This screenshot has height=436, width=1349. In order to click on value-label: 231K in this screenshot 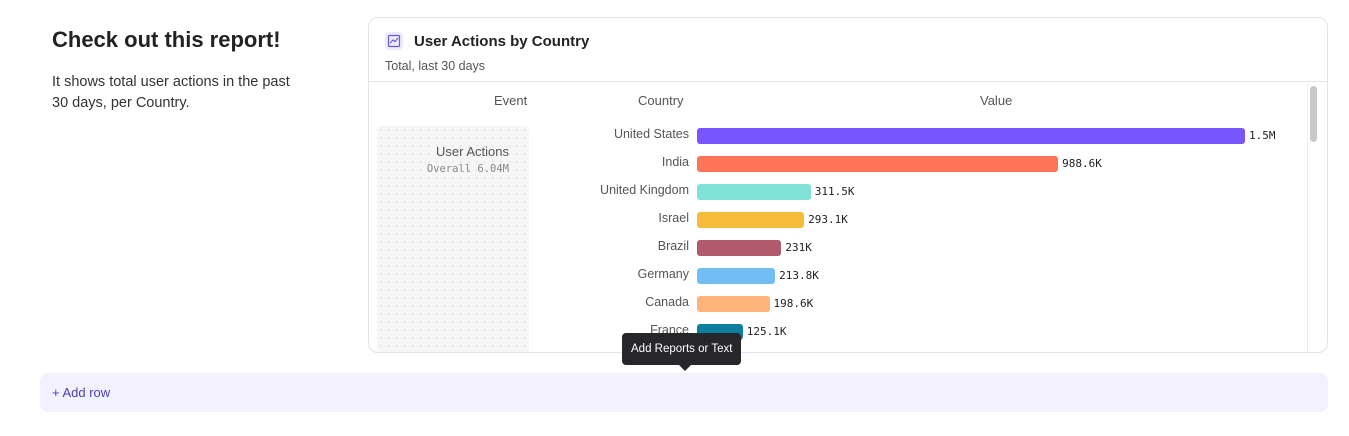, I will do `click(798, 247)`.